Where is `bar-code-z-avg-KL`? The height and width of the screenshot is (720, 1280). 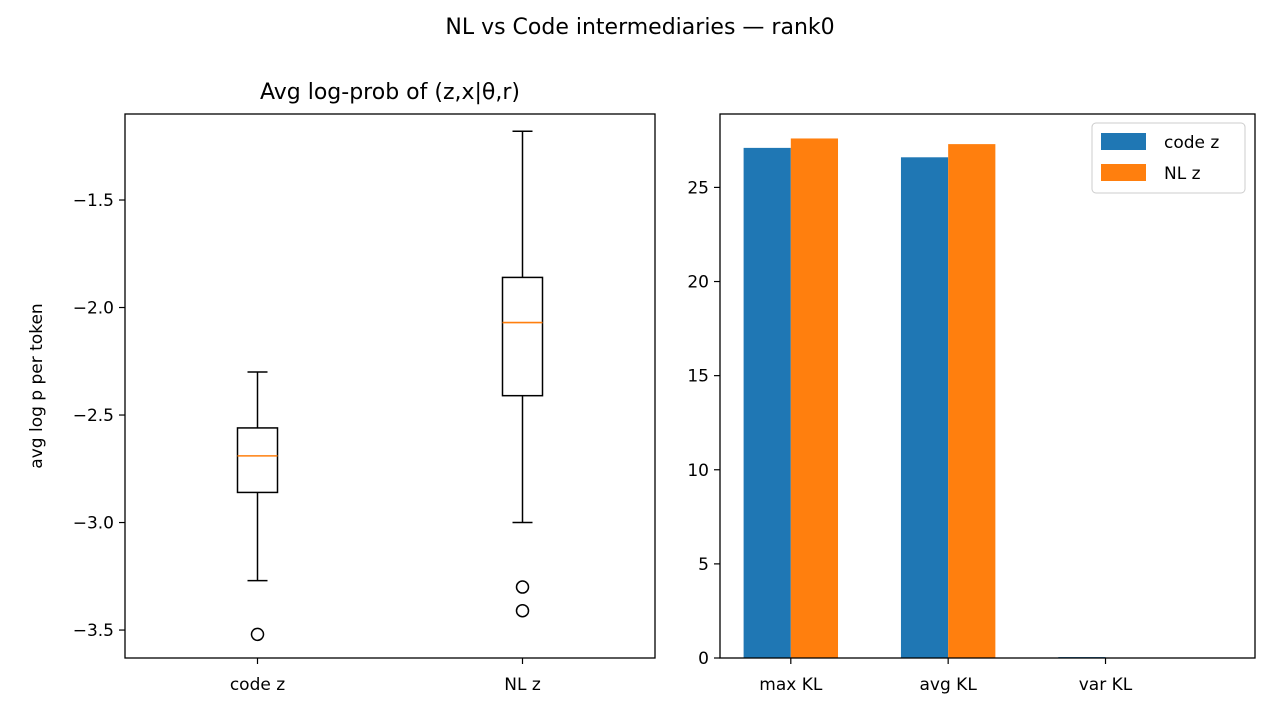
bar-code-z-avg-KL is located at coordinates (924, 407).